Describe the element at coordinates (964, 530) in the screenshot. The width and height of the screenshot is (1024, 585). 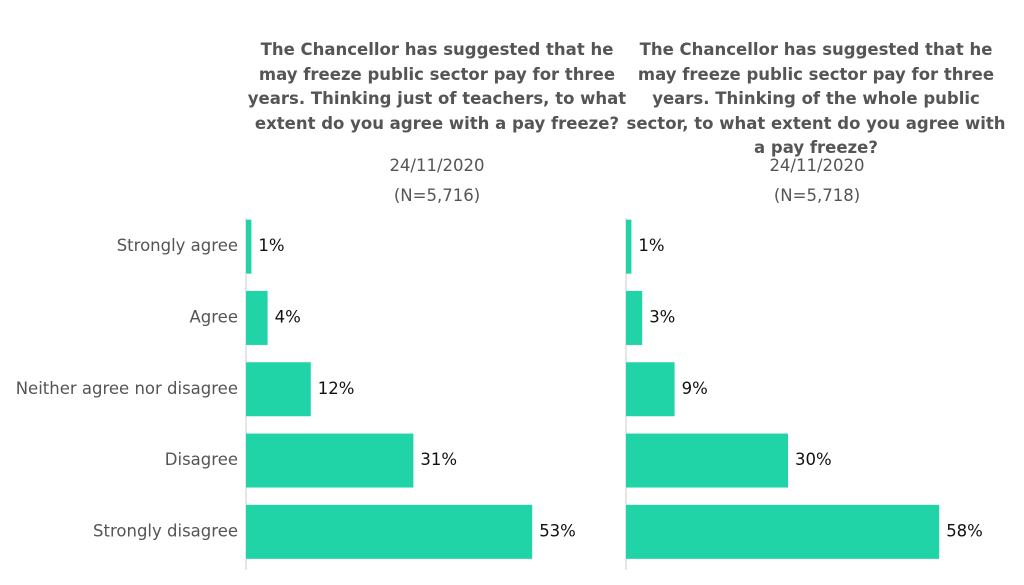
I see `value-label: 58%` at that location.